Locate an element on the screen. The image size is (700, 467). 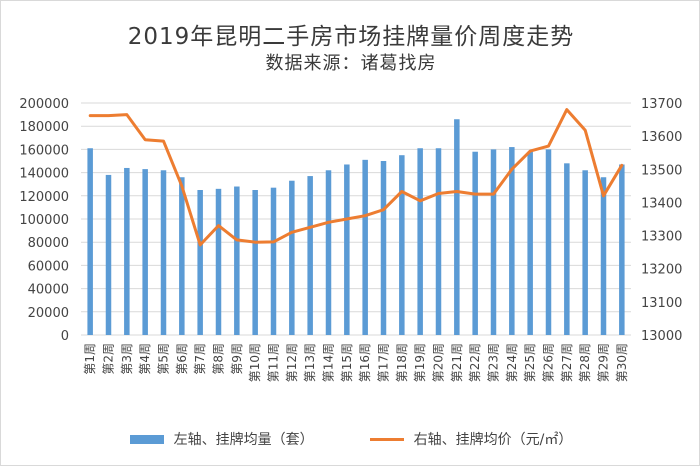
x-tick-label: 第9周 is located at coordinates (237, 359).